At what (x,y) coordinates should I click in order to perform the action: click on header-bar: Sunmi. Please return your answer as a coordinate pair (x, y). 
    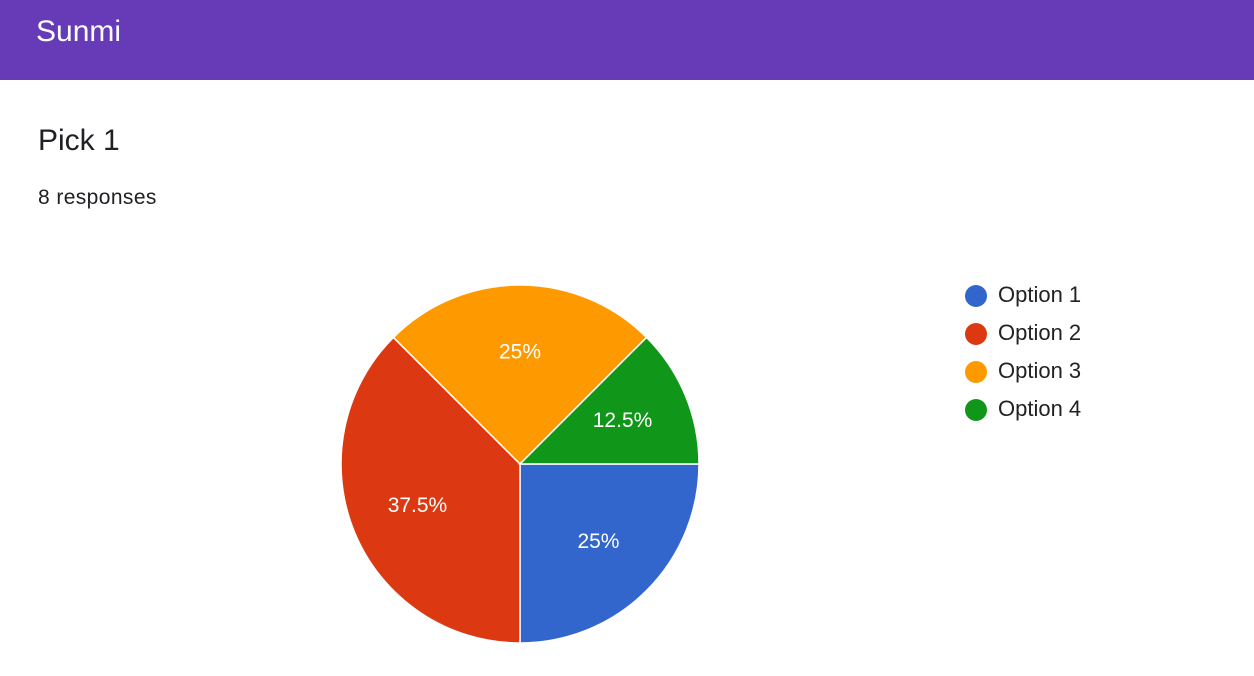
    Looking at the image, I should click on (627, 40).